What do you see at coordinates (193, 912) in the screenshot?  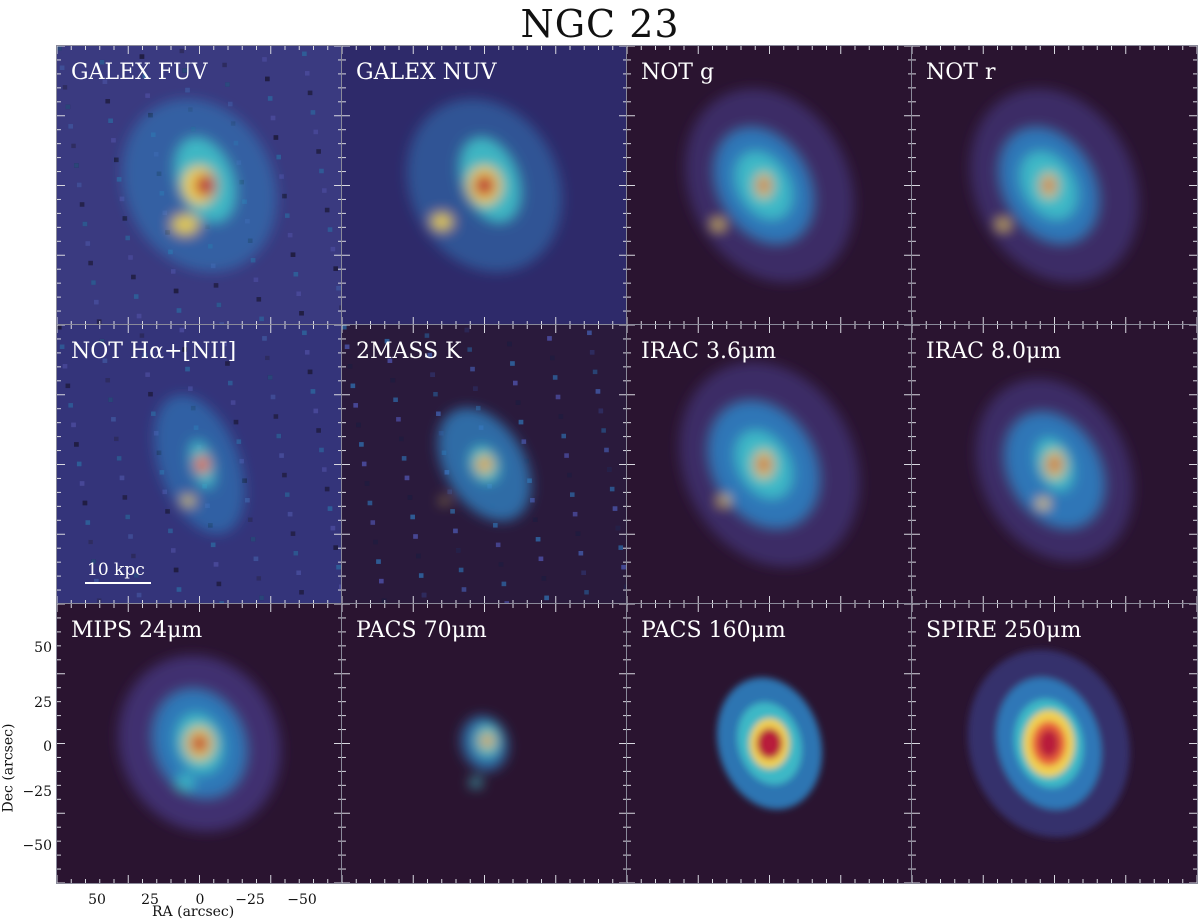 I see `x-axis-label: RA (arcsec)` at bounding box center [193, 912].